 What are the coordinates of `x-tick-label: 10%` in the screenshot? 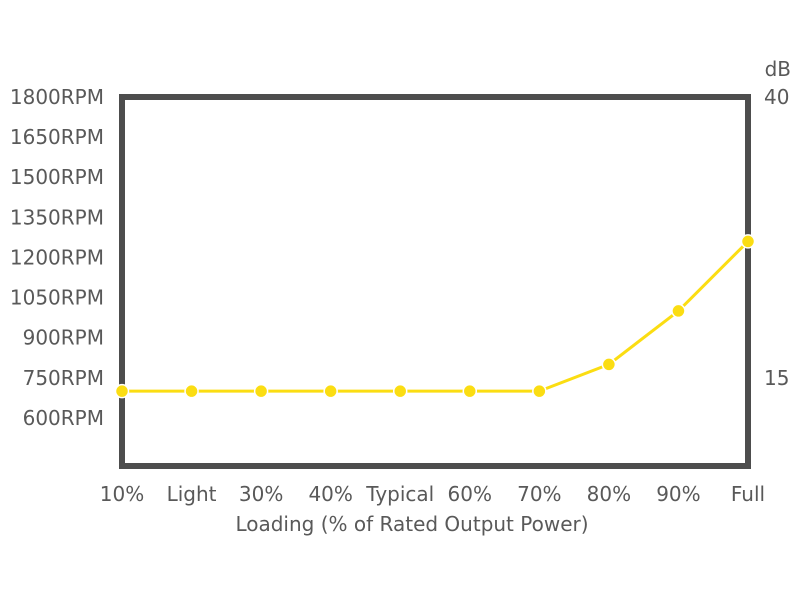 It's located at (122, 494).